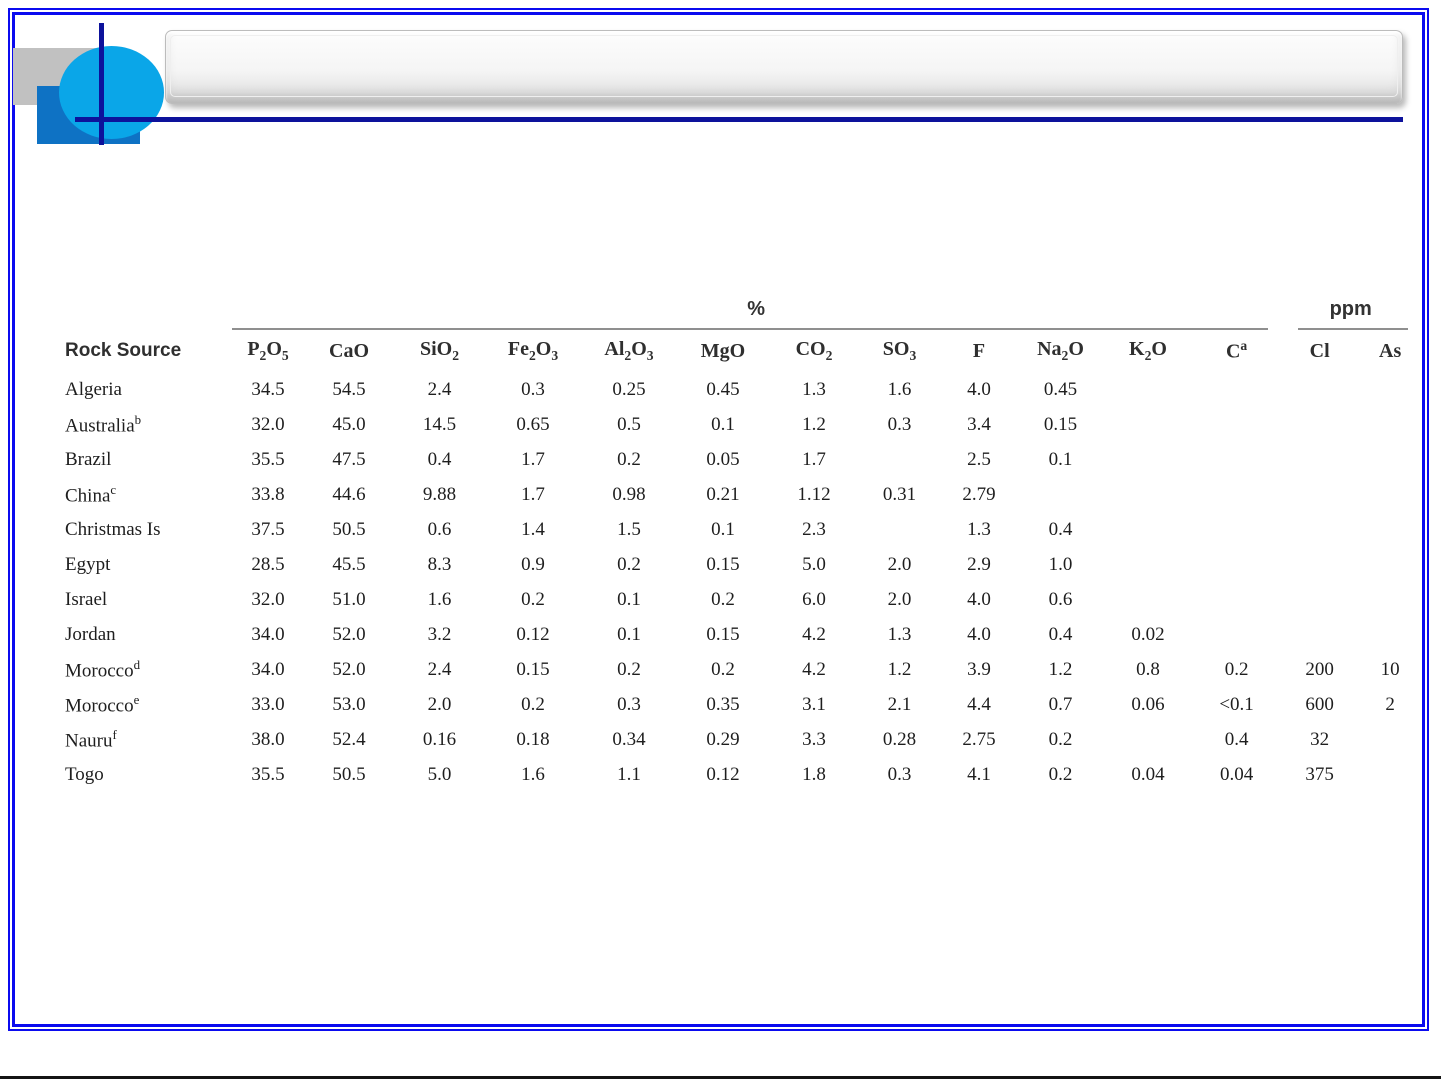 Image resolution: width=1441 pixels, height=1081 pixels. I want to click on title-placeholder-text, so click(784, 66).